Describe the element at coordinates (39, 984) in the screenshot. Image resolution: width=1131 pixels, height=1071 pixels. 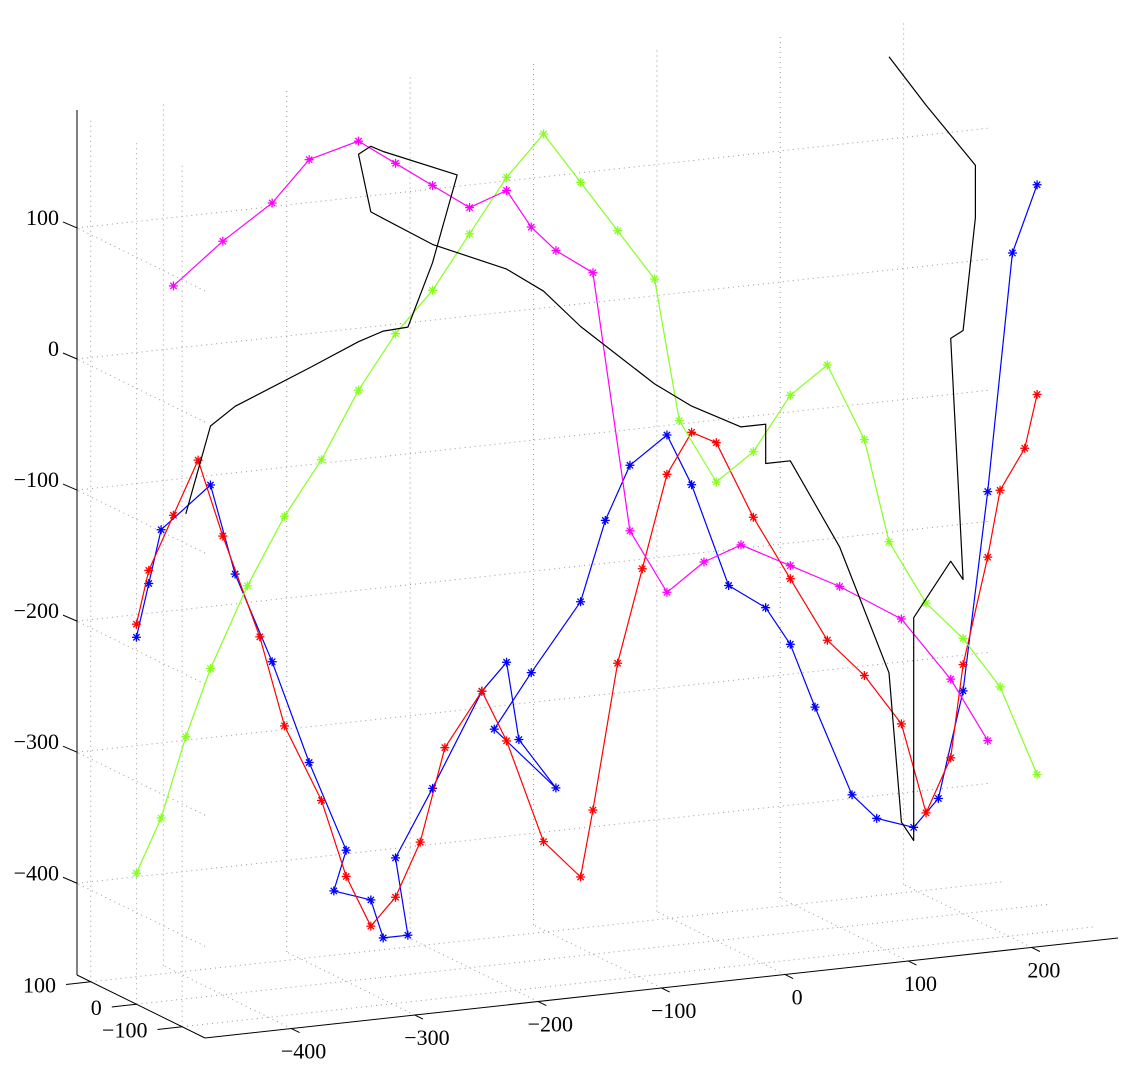
I see `y-tick-label: 100` at that location.